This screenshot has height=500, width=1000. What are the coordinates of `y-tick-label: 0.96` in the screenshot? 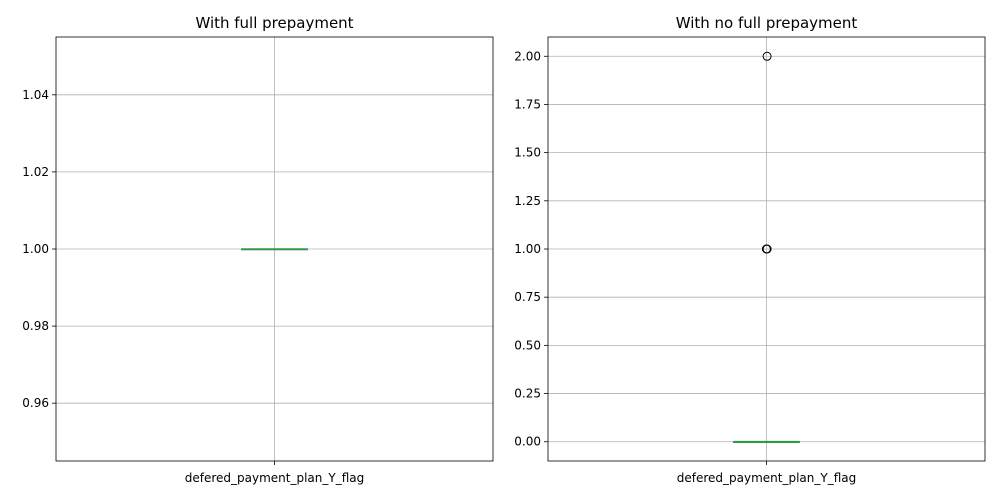 It's located at (35, 403).